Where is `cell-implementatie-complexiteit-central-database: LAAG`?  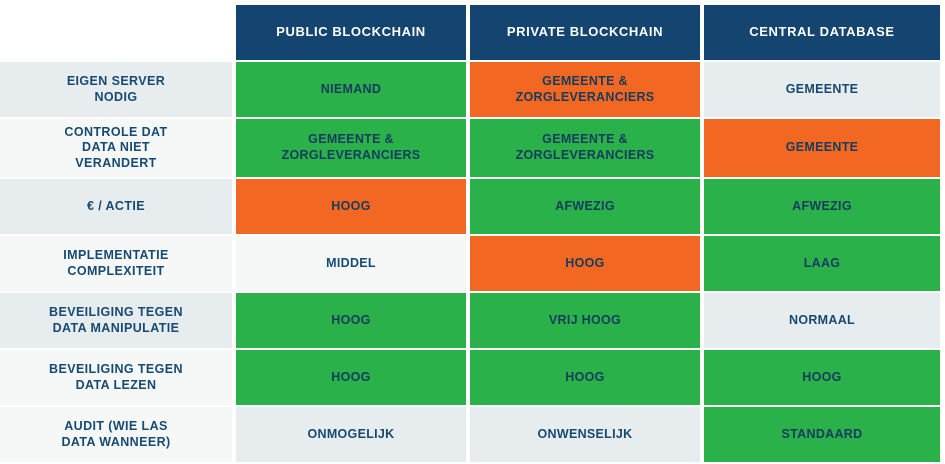
cell-implementatie-complexiteit-central-database: LAAG is located at coordinates (822, 263).